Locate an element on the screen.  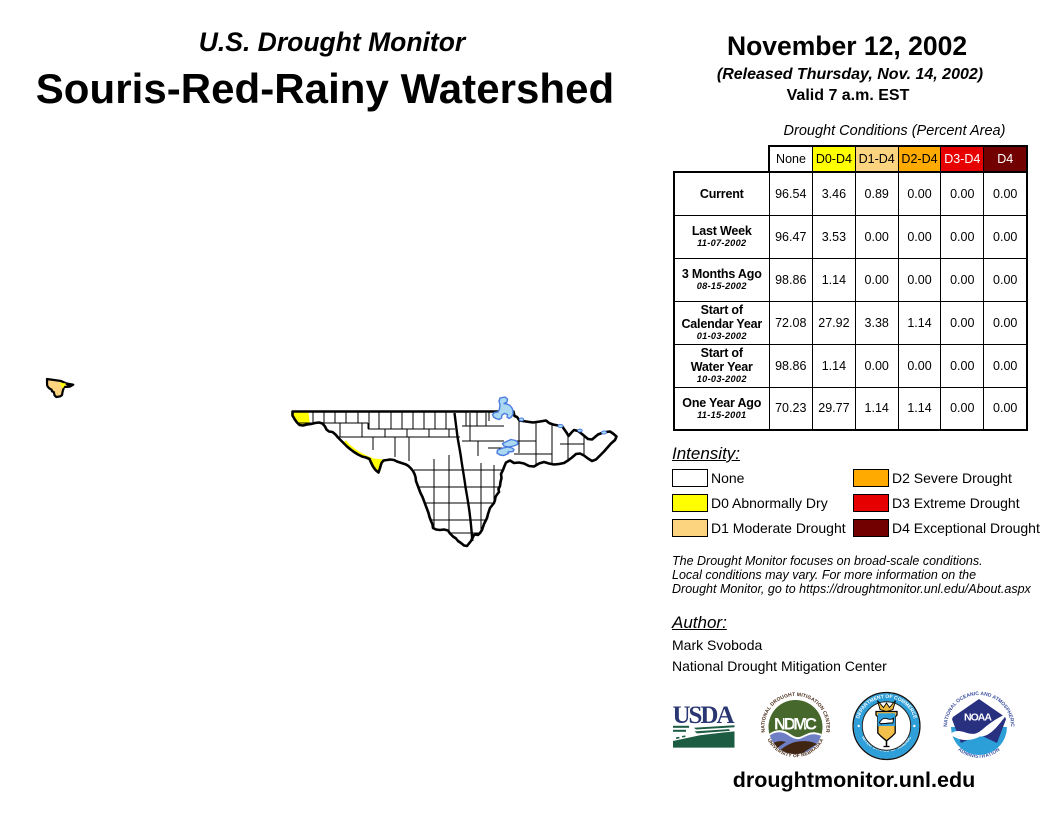
svg-text: NOAA is located at coordinates (978, 718).